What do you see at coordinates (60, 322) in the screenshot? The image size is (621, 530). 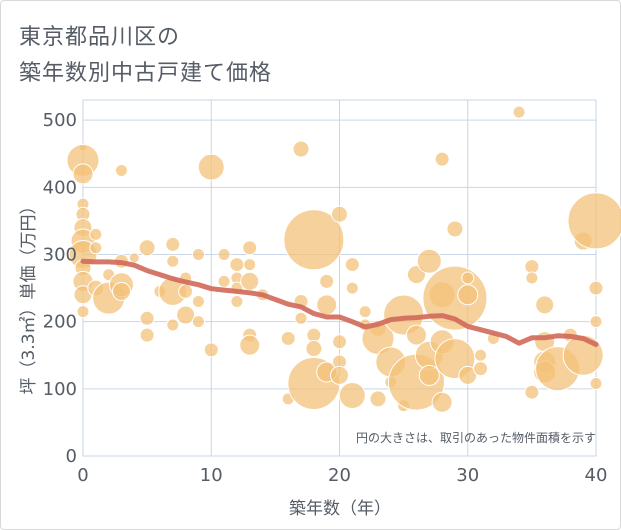 I see `y-tick-label: 200` at bounding box center [60, 322].